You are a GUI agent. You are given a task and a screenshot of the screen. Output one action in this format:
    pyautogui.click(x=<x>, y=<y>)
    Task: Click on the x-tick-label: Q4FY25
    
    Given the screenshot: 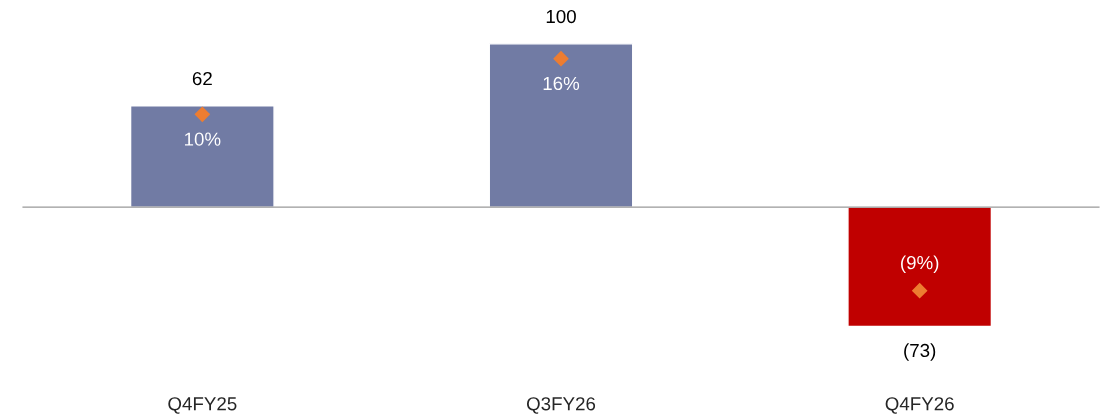 What is the action you would take?
    pyautogui.click(x=202, y=405)
    